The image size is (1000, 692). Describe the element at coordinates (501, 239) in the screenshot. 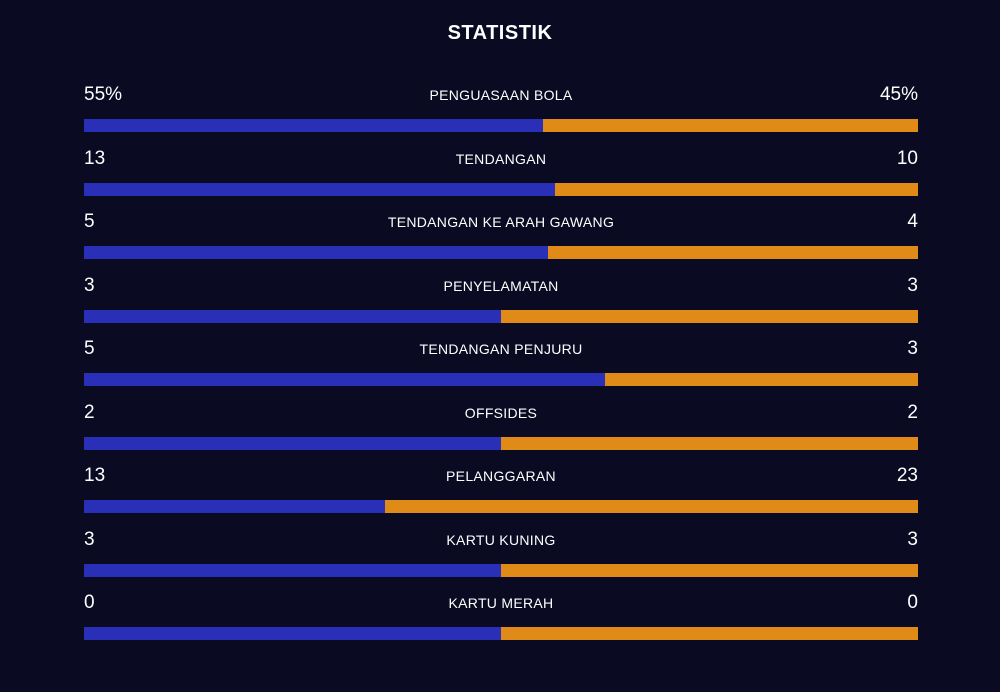

I see `stat-row-shots-on-target: 5 TENDANGAN KE ARAH GAWANG 4` at that location.